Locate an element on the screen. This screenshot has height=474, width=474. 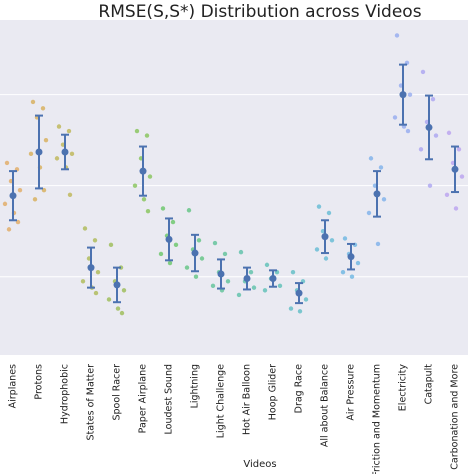
x-tick-label: Catapult is located at coordinates (429, 384).